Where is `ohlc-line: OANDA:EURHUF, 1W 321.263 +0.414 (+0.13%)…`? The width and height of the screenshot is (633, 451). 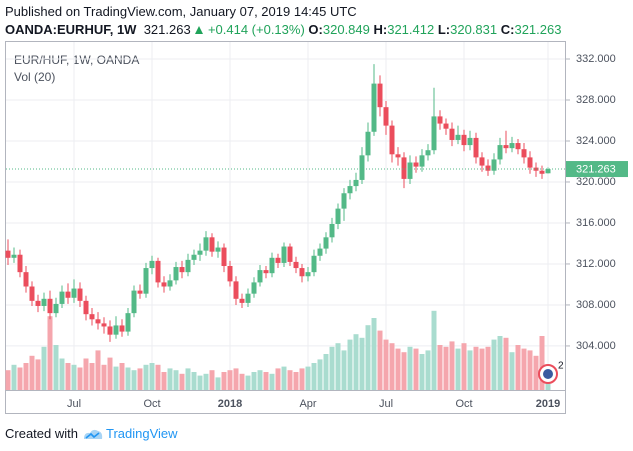
ohlc-line: OANDA:EURHUF, 1W 321.263 +0.414 (+0.13%)… is located at coordinates (283, 29).